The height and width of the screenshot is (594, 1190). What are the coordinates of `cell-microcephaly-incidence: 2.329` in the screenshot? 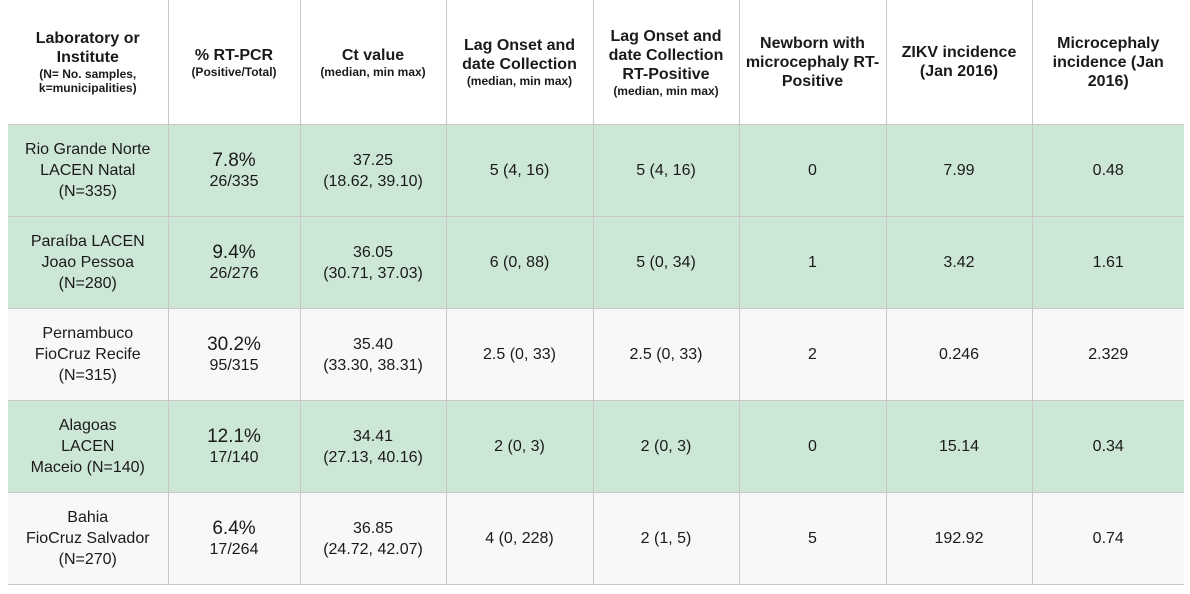 It's located at (1107, 354).